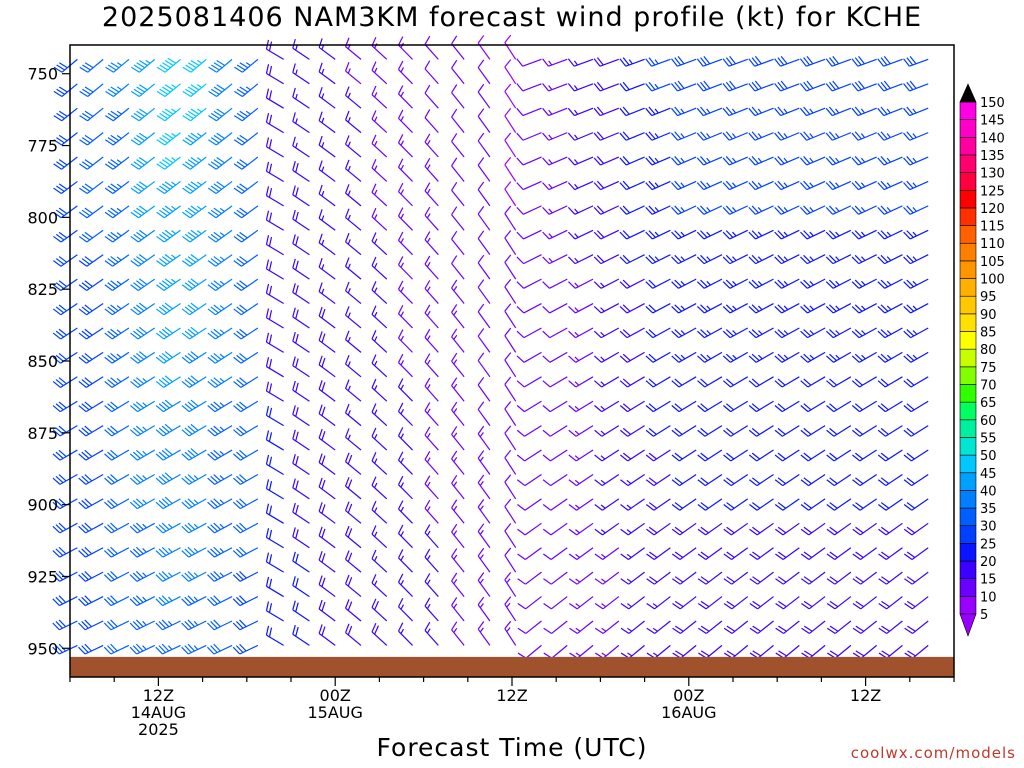  What do you see at coordinates (992, 121) in the screenshot?
I see `colorbar-label: 145` at bounding box center [992, 121].